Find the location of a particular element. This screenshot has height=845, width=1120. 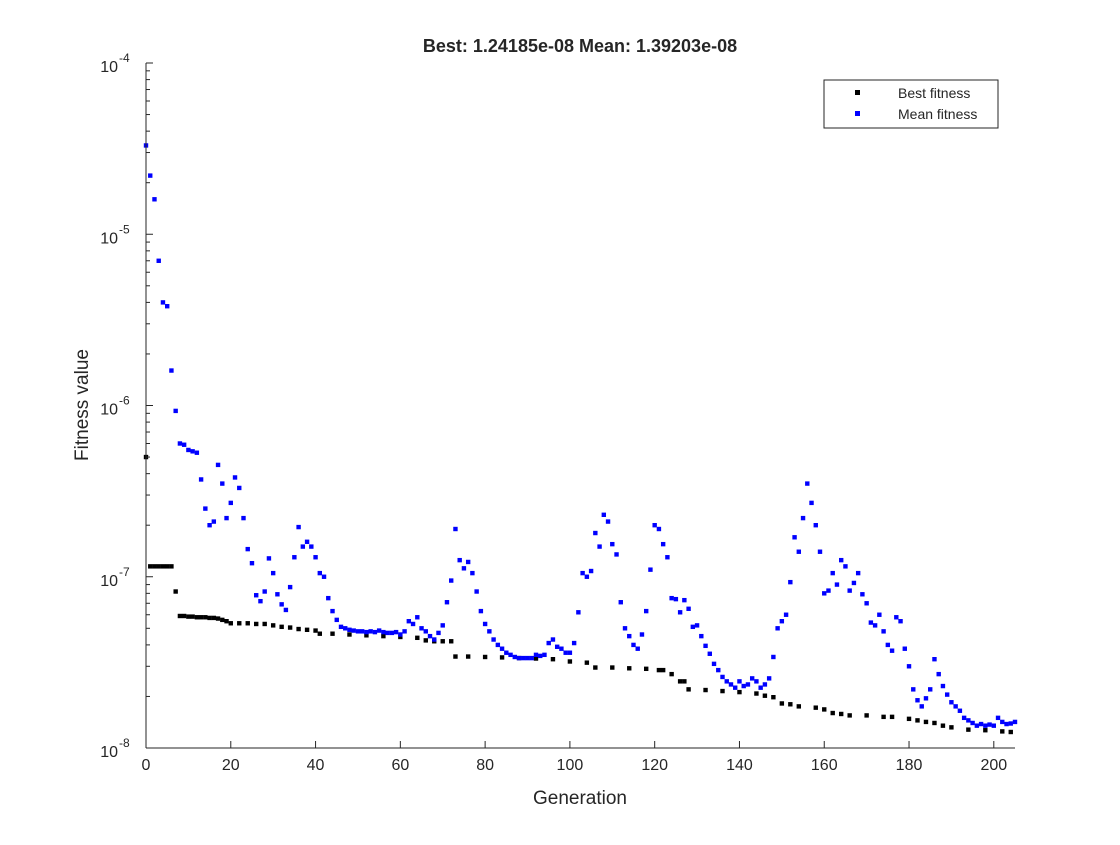

legend-label-mean: Mean fitness is located at coordinates (937, 114).